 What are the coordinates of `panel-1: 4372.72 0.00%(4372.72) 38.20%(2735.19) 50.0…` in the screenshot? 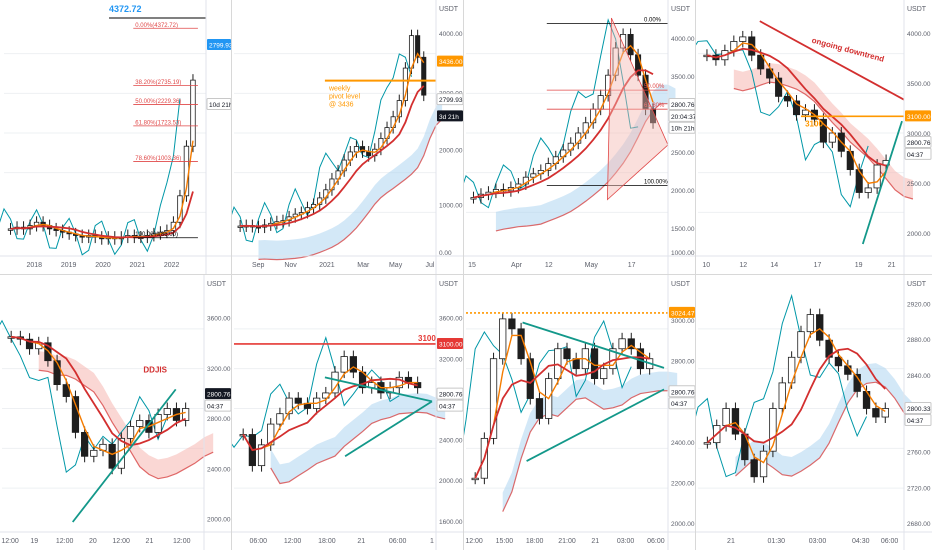 It's located at (116, 137).